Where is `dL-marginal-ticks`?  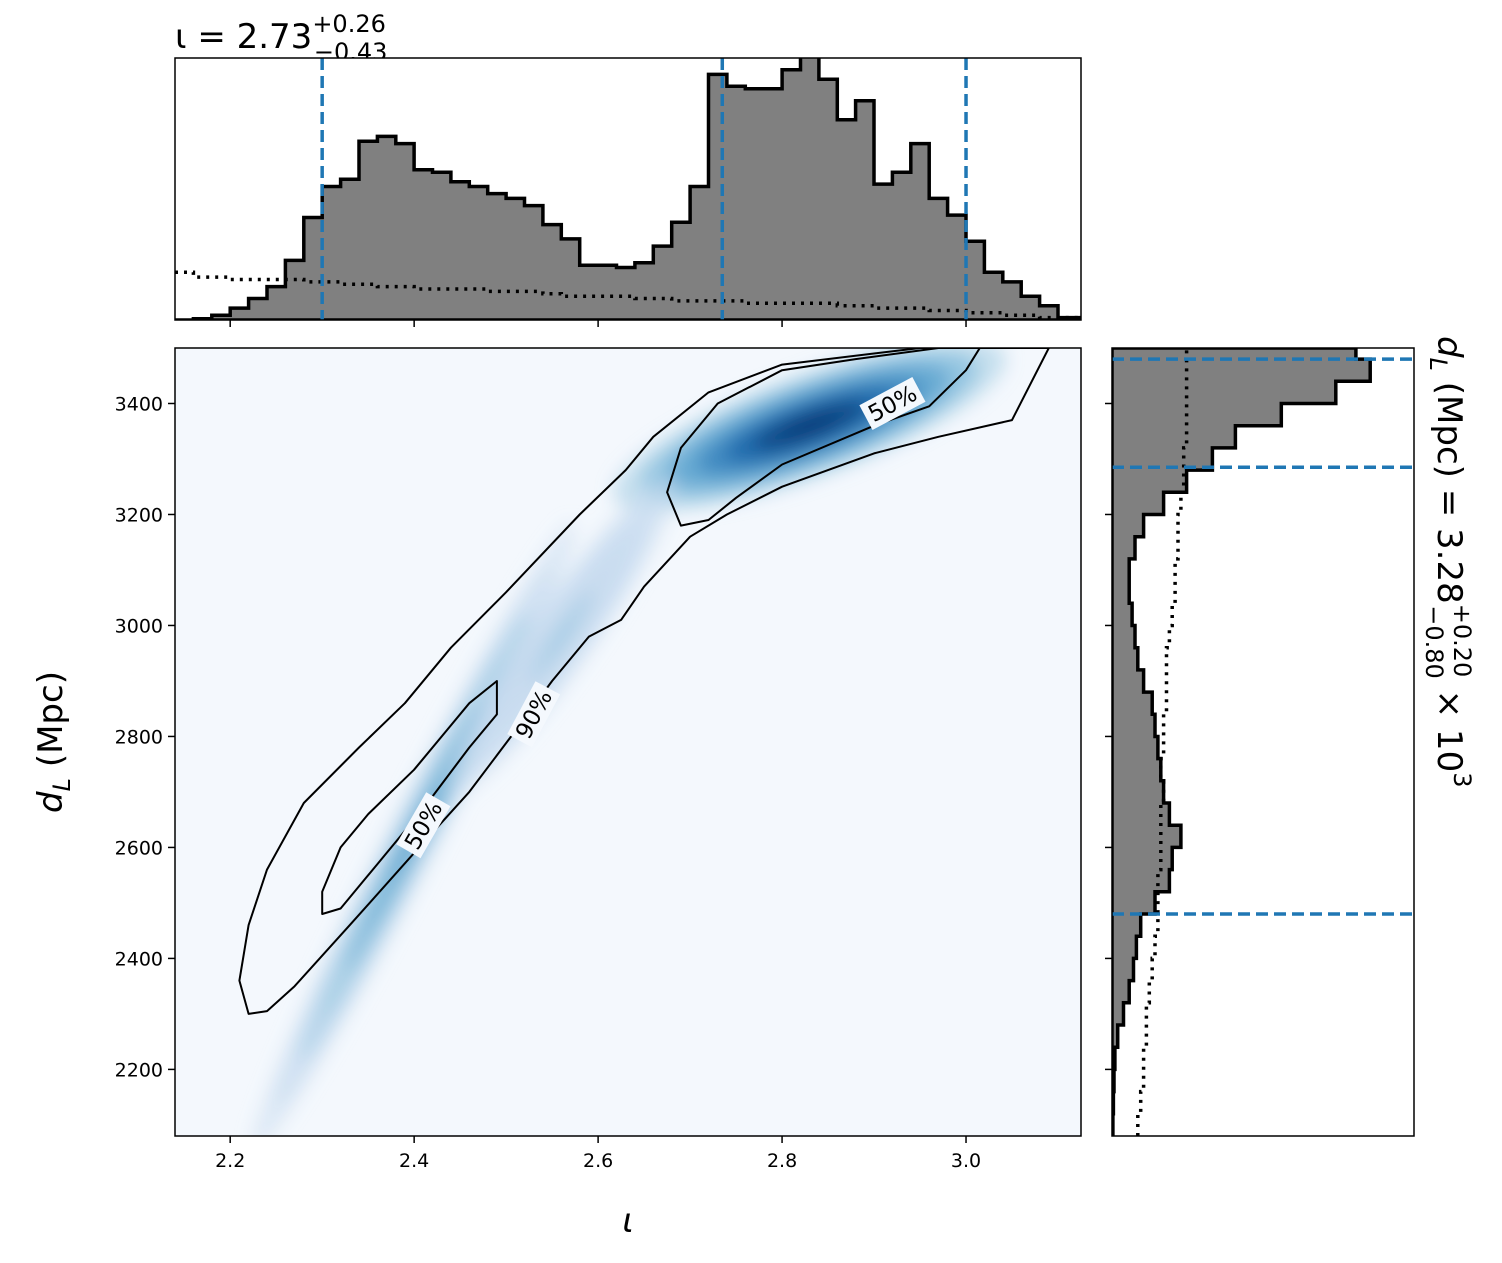
dL-marginal-ticks is located at coordinates (1108, 736).